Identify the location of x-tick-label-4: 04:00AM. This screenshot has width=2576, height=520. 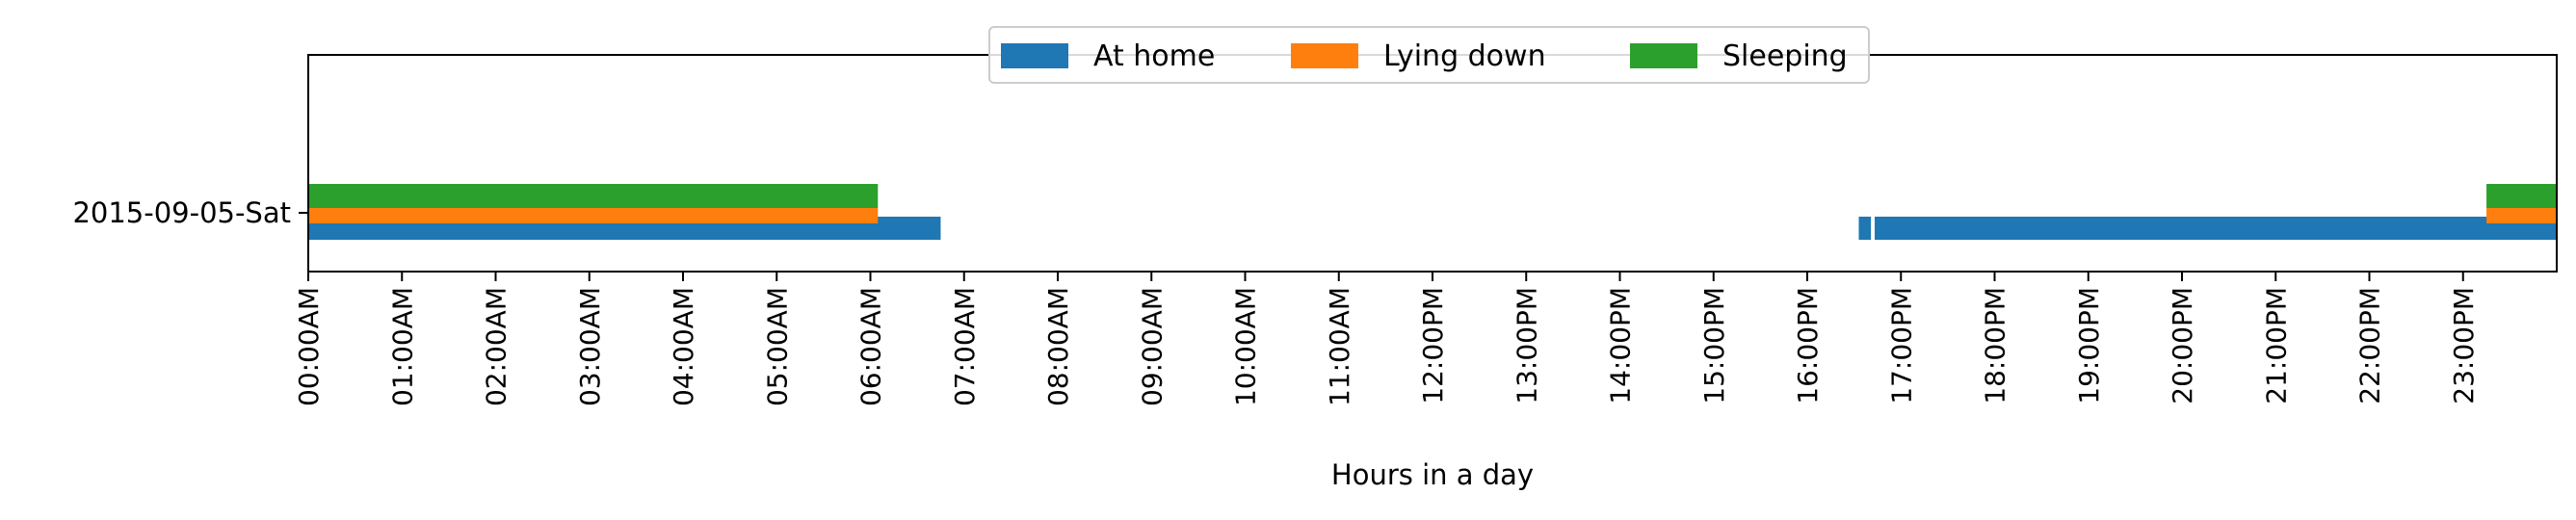
(683, 346).